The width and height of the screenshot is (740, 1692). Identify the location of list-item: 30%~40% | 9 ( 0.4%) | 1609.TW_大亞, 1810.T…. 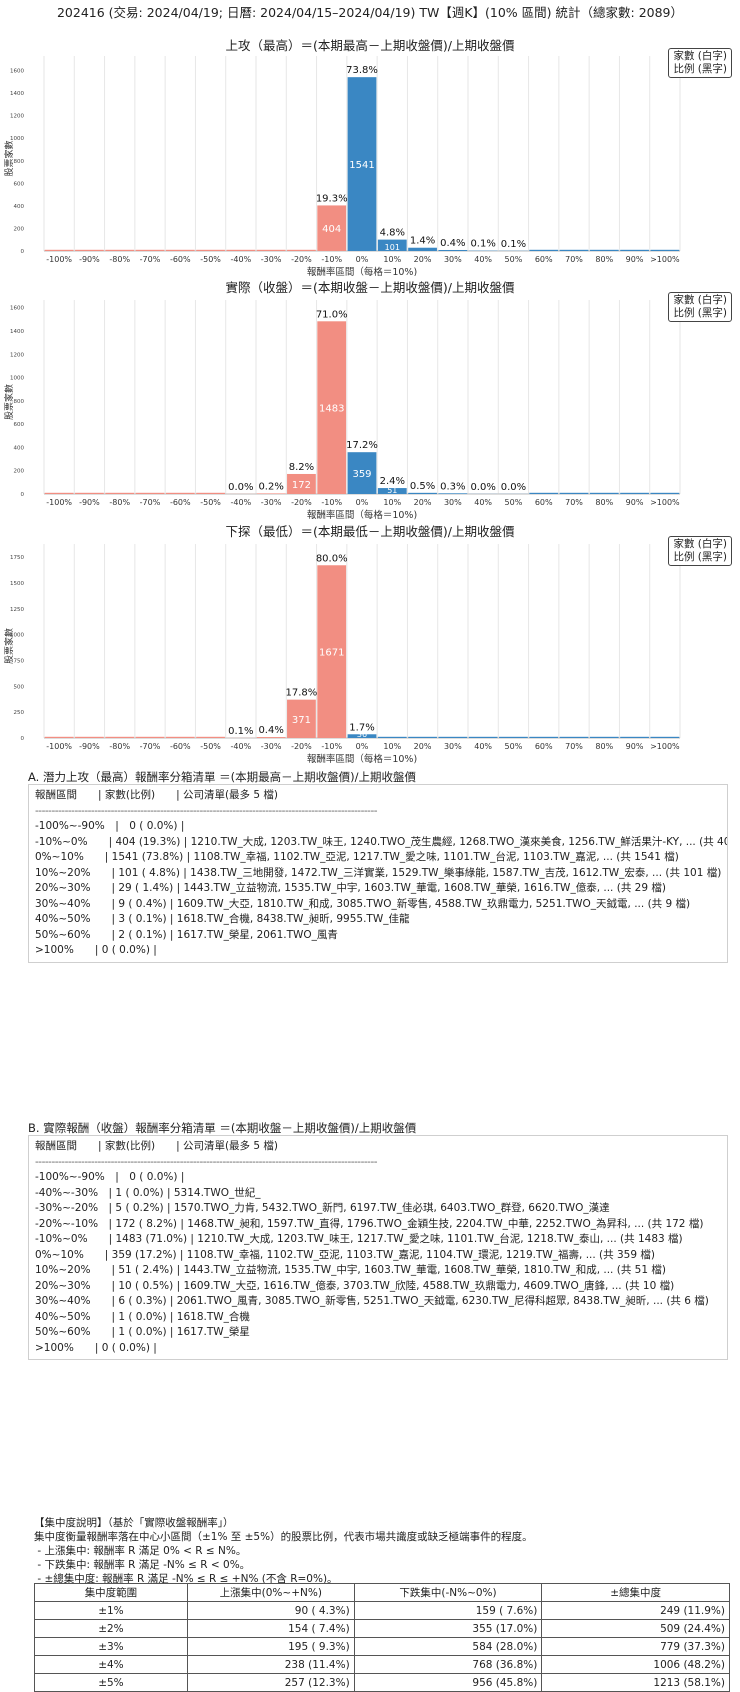
(381, 905).